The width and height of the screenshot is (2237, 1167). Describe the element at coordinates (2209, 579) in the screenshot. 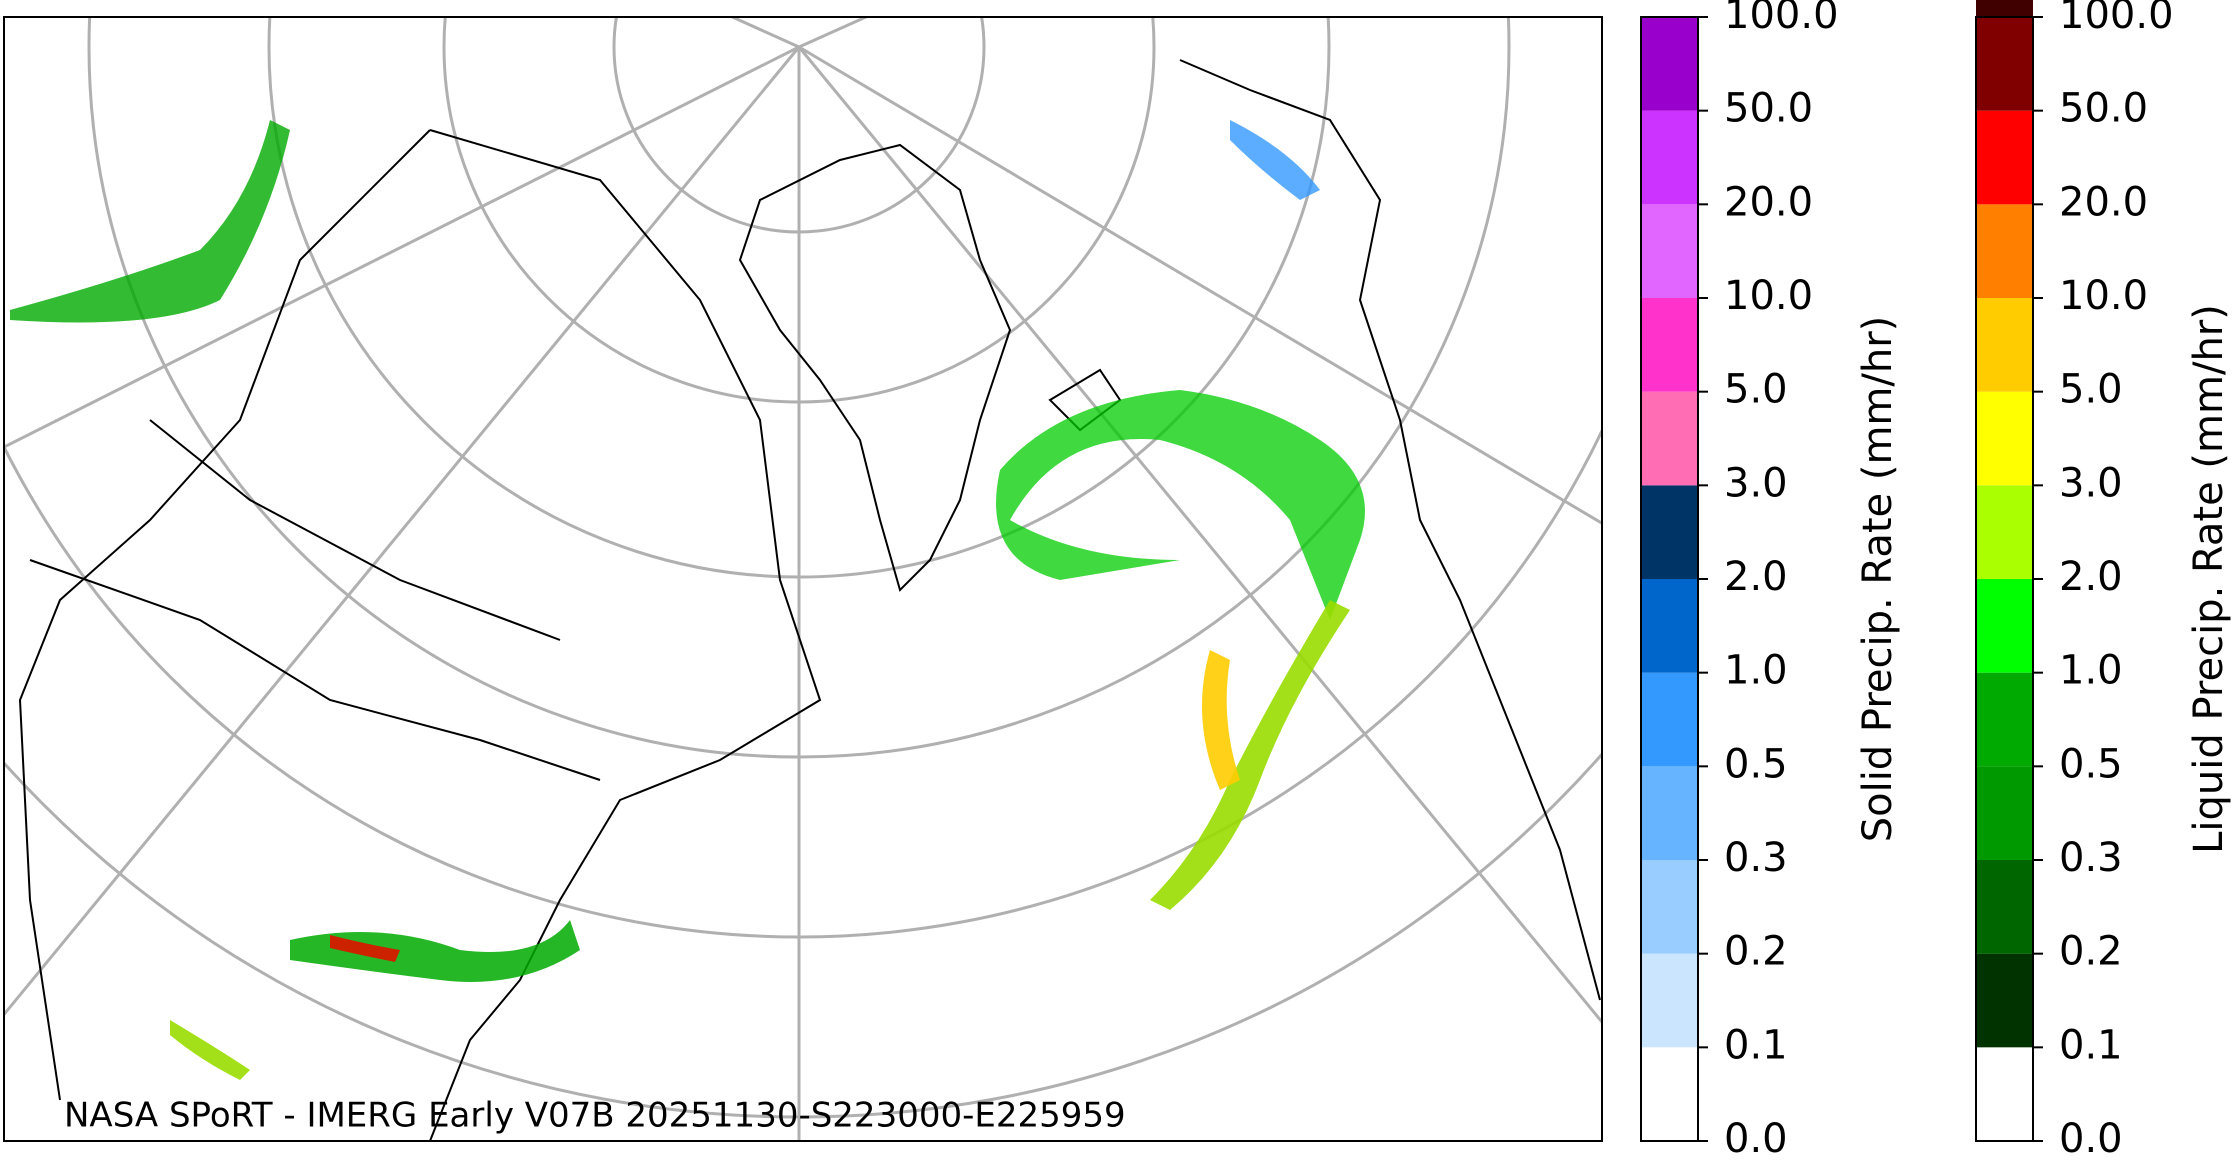

I see `colorbar-label: Liquid Precip. Rate (mm/hr)` at that location.